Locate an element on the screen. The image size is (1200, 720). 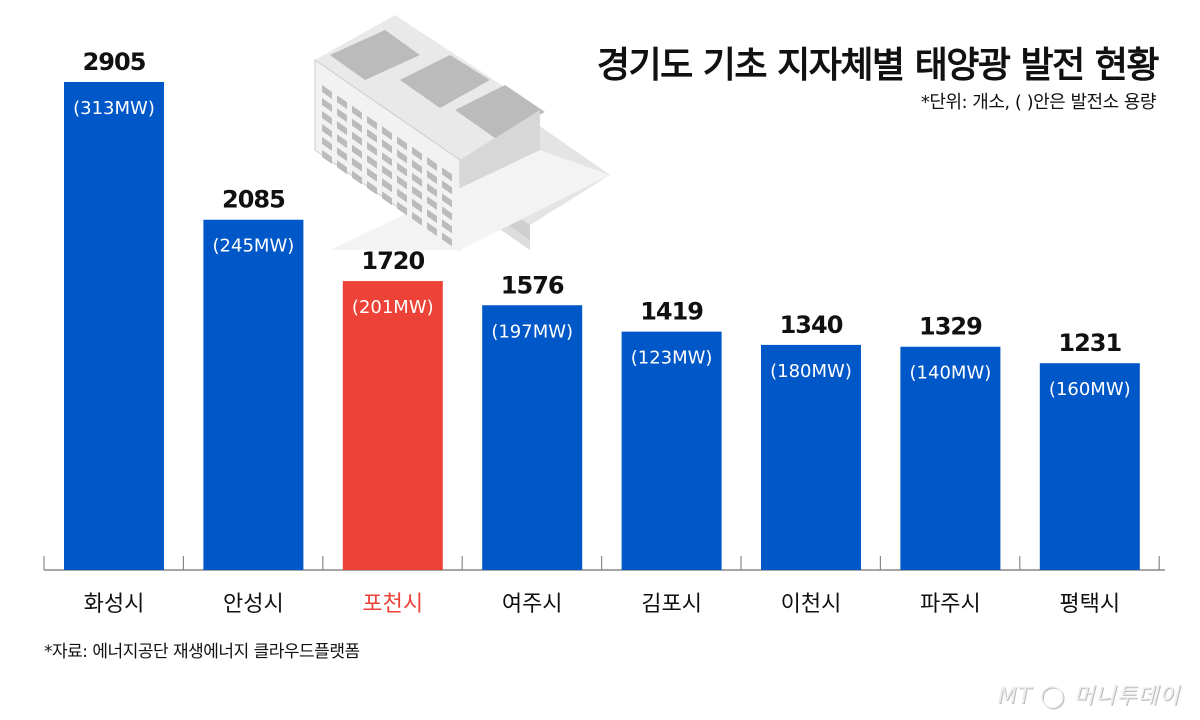
logo-watermark: MT ◯ 머니투데이 is located at coordinates (1088, 696).